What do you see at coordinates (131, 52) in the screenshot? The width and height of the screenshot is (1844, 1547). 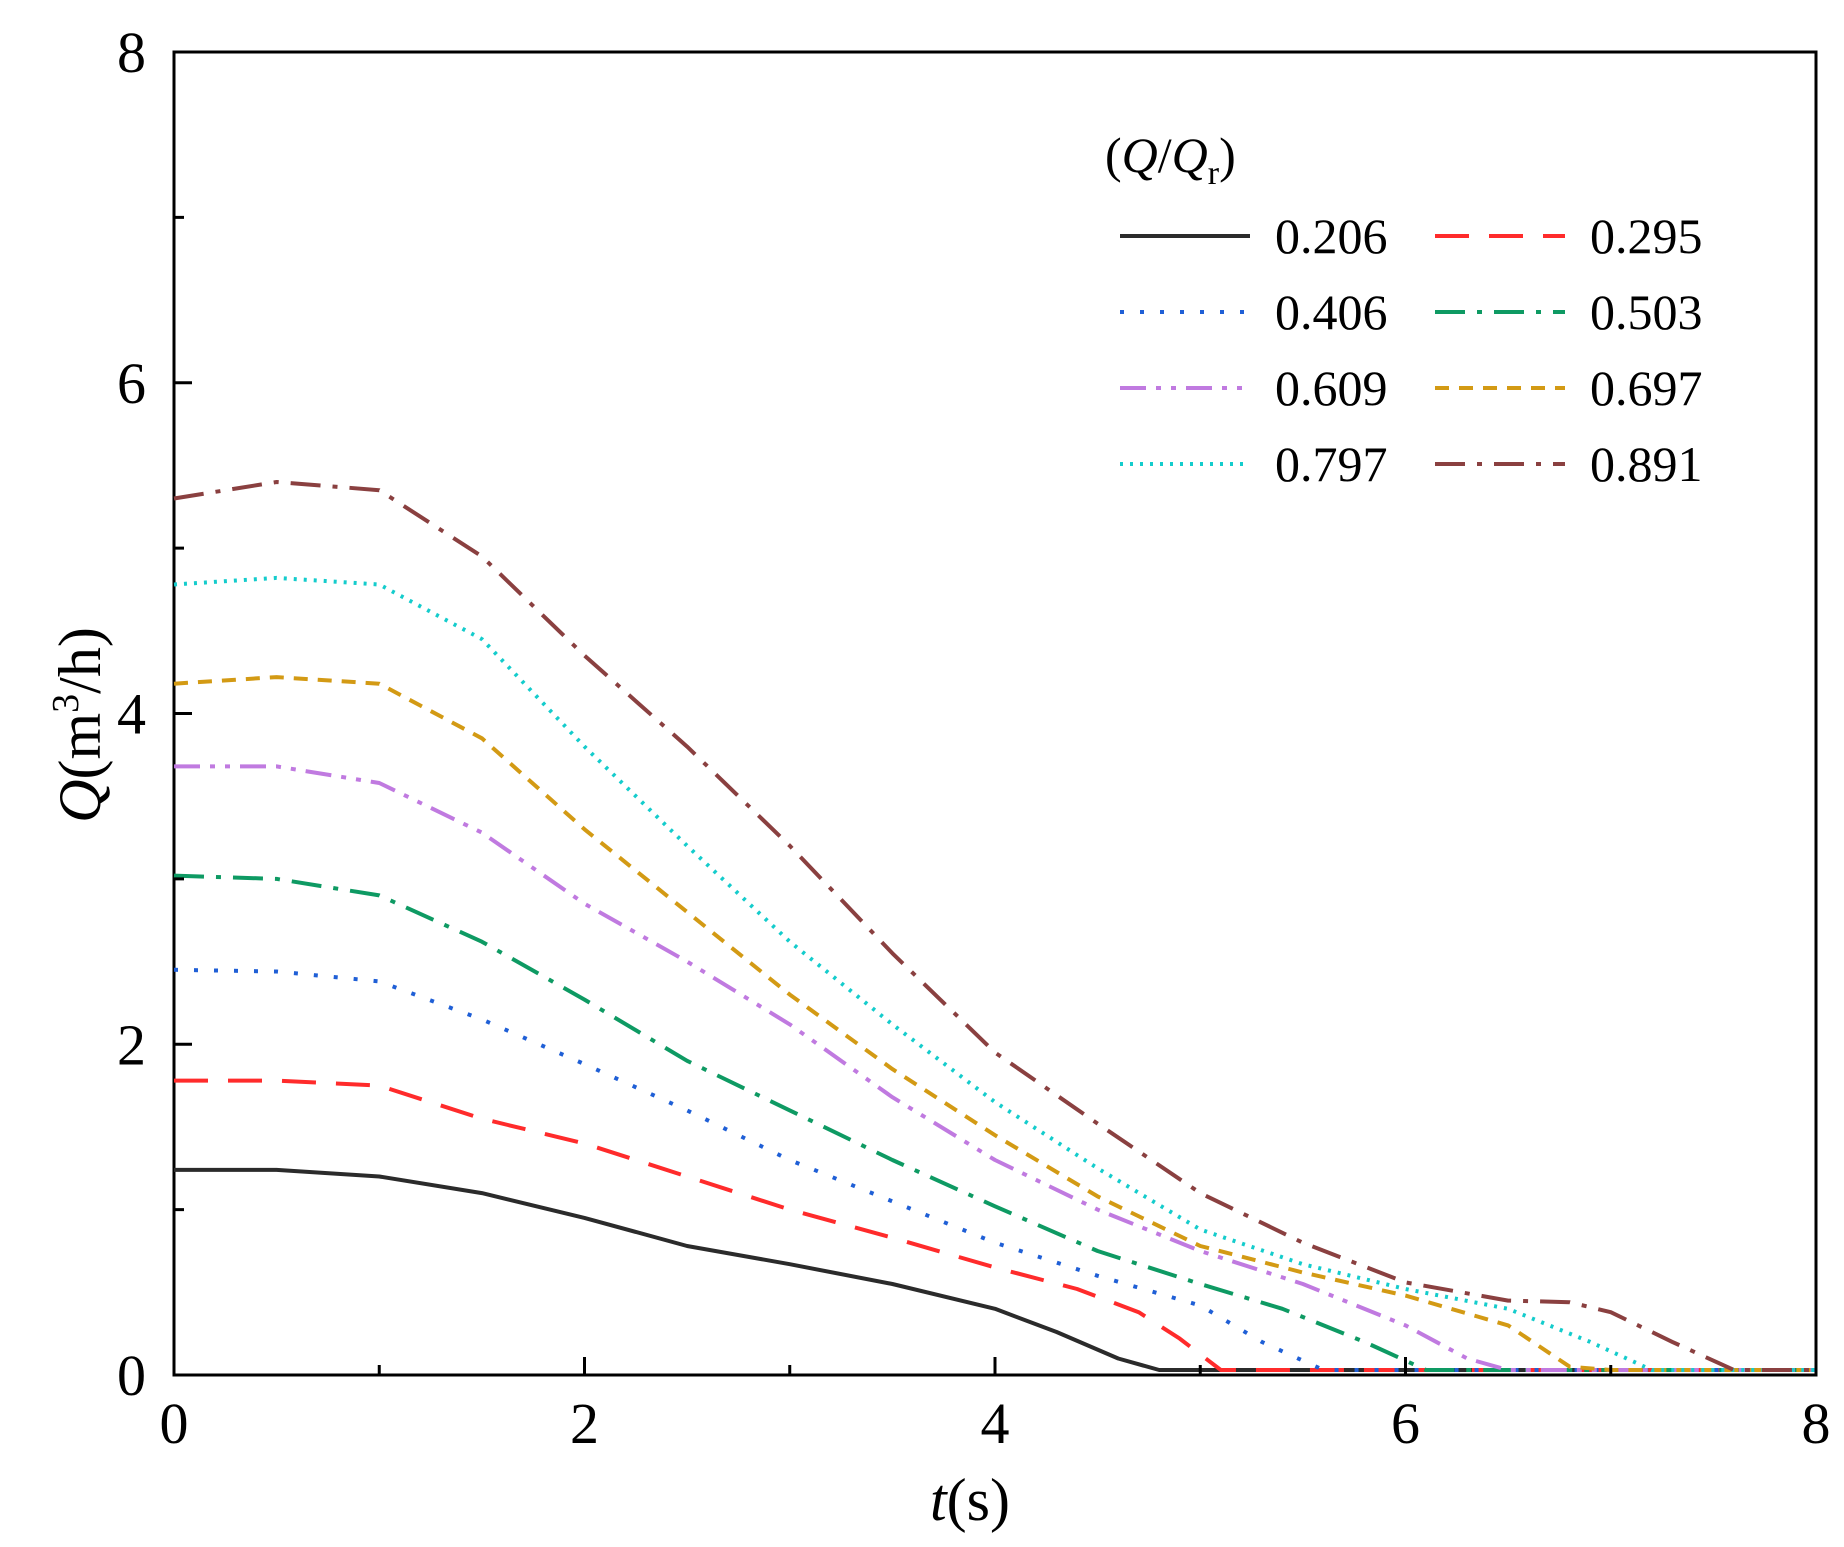 I see `y-tick-label: 8` at bounding box center [131, 52].